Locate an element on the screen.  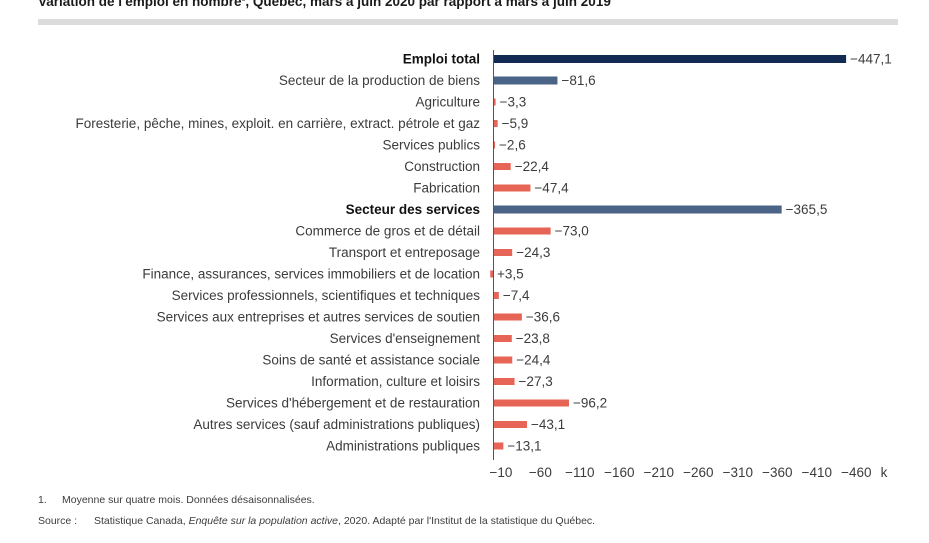
category-label: Information, culture et loisirs is located at coordinates (395, 381).